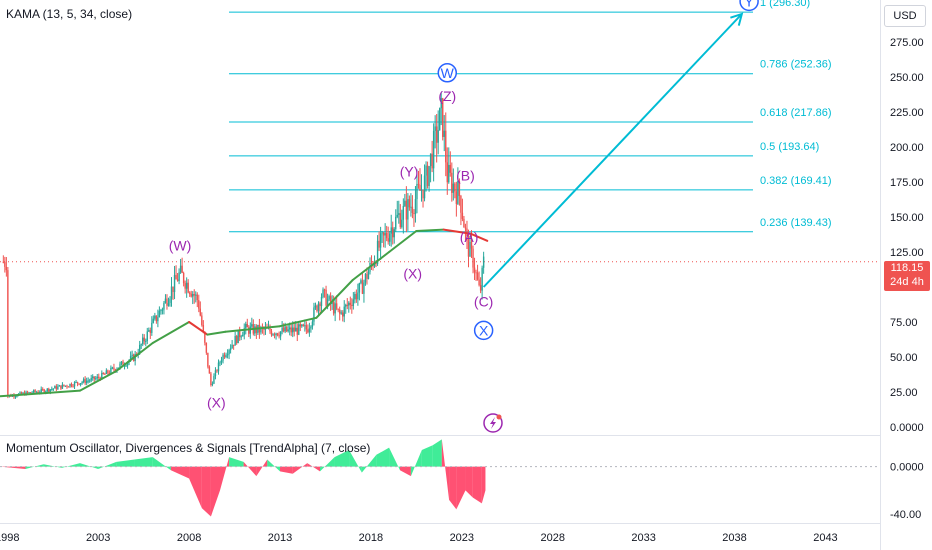 This screenshot has height=550, width=932. What do you see at coordinates (493, 423) in the screenshot?
I see `lightning-glyph` at bounding box center [493, 423].